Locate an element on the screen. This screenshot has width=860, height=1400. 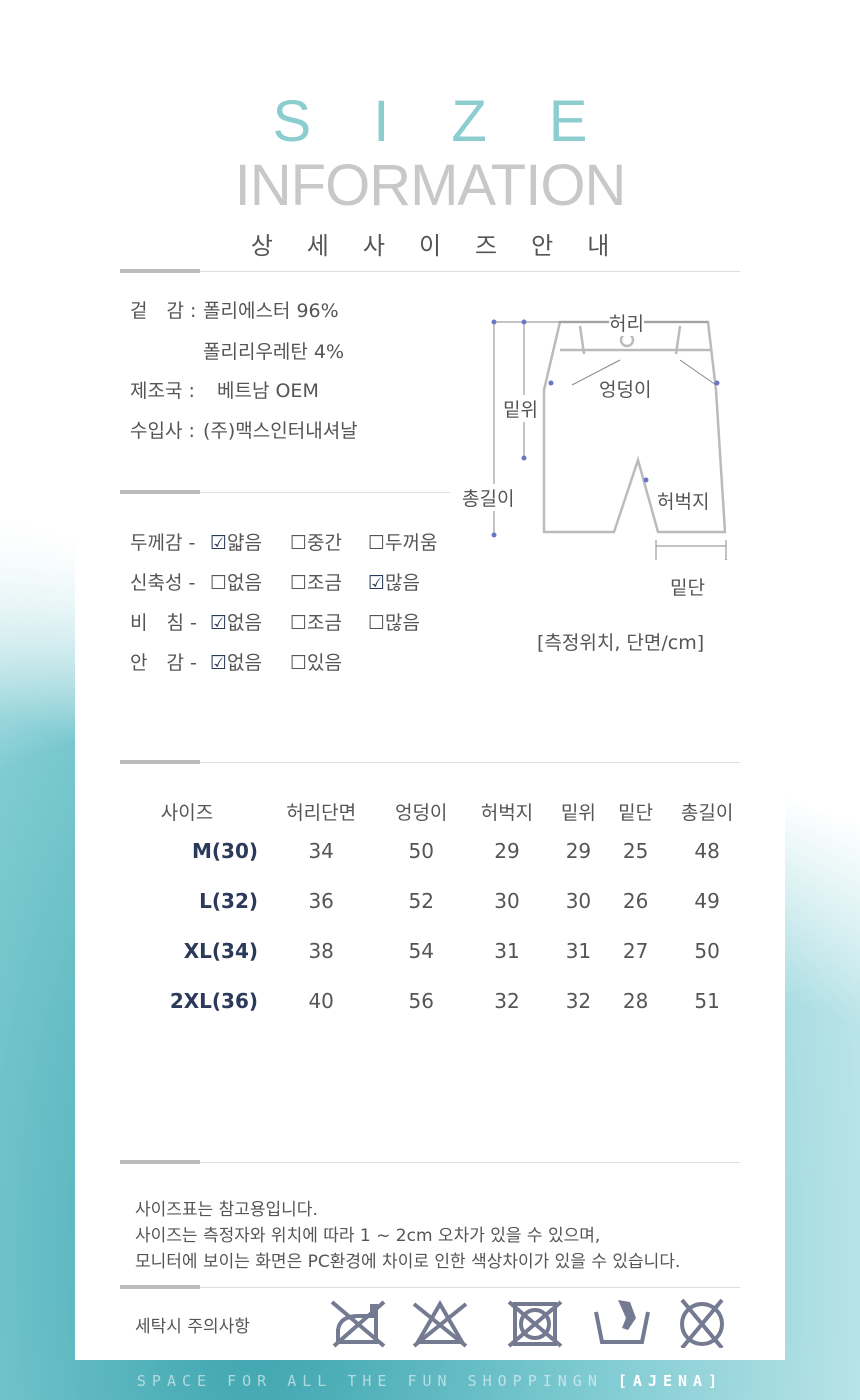
value-cell: 34 is located at coordinates (321, 851).